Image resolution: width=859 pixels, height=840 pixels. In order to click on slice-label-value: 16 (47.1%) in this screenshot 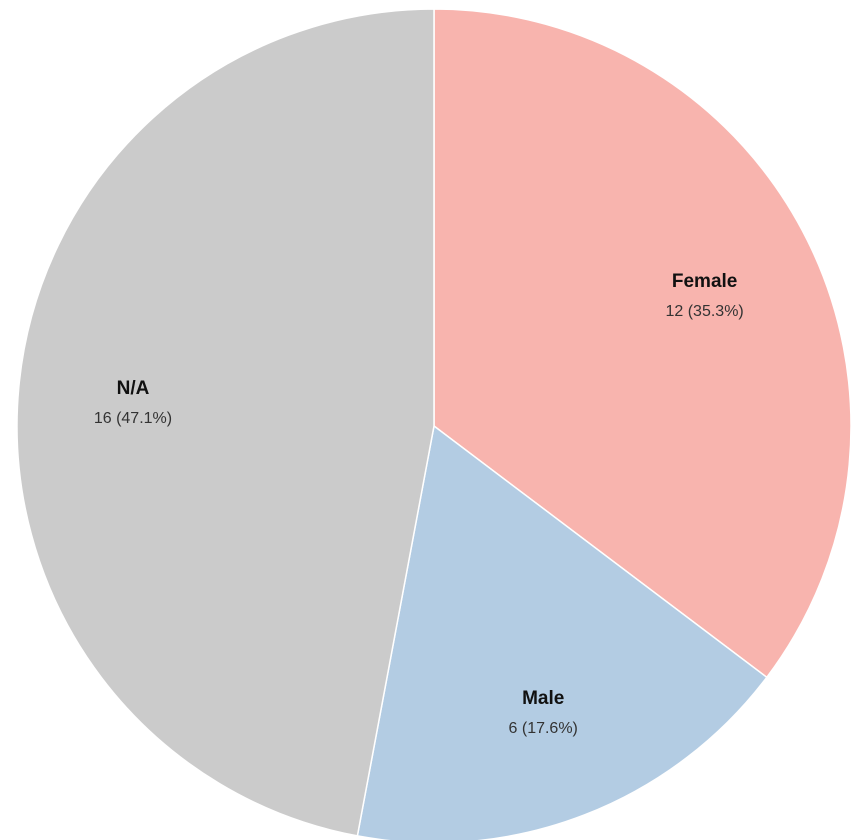, I will do `click(133, 418)`.